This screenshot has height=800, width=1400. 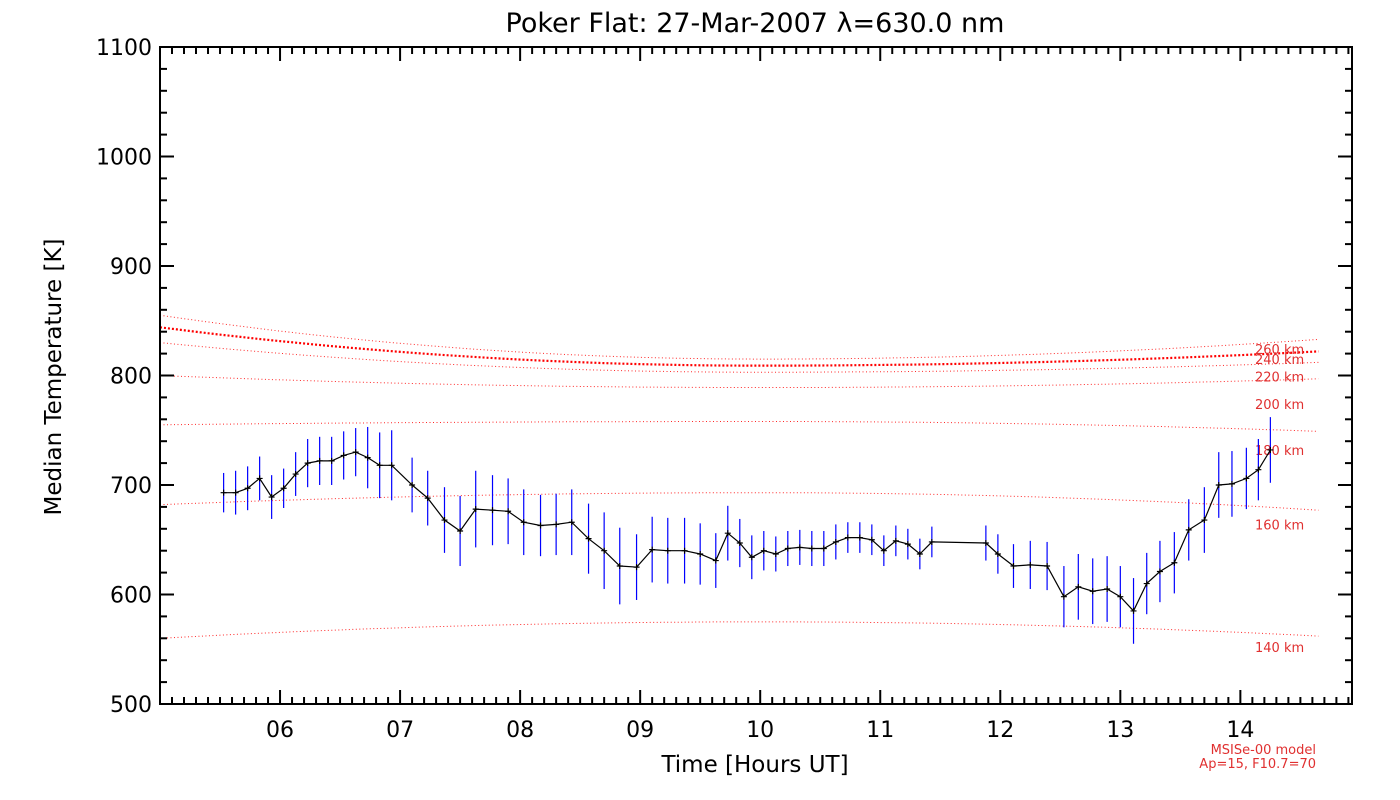 What do you see at coordinates (1279, 648) in the screenshot?
I see `model-curve-label: 140 km` at bounding box center [1279, 648].